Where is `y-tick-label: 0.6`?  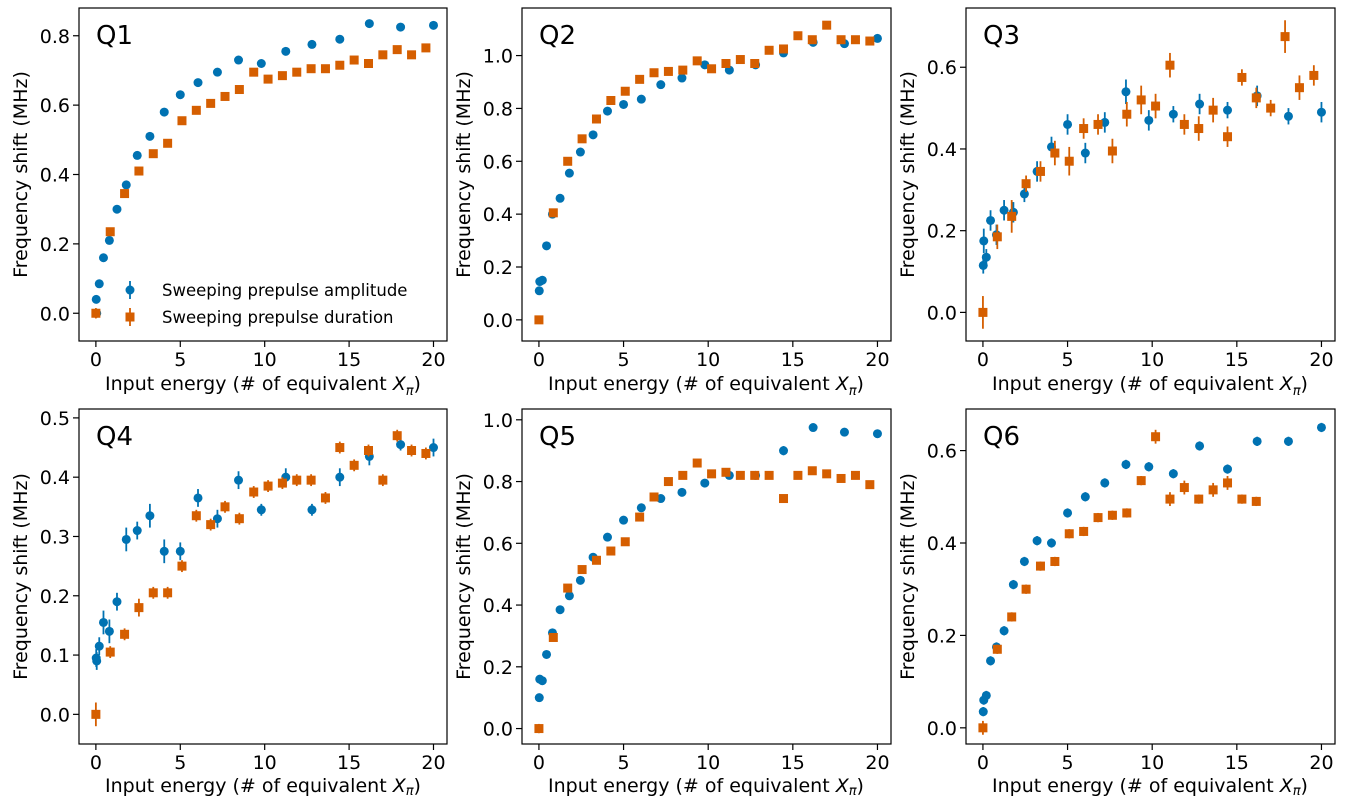
y-tick-label: 0.6 is located at coordinates (942, 68).